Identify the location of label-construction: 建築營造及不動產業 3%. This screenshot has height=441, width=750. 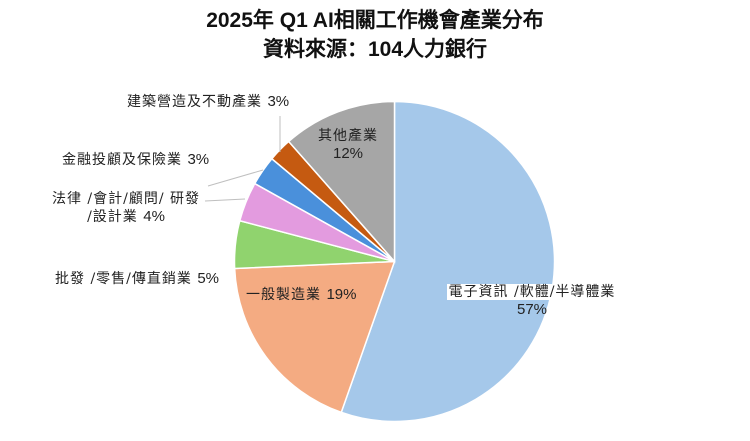
(208, 102).